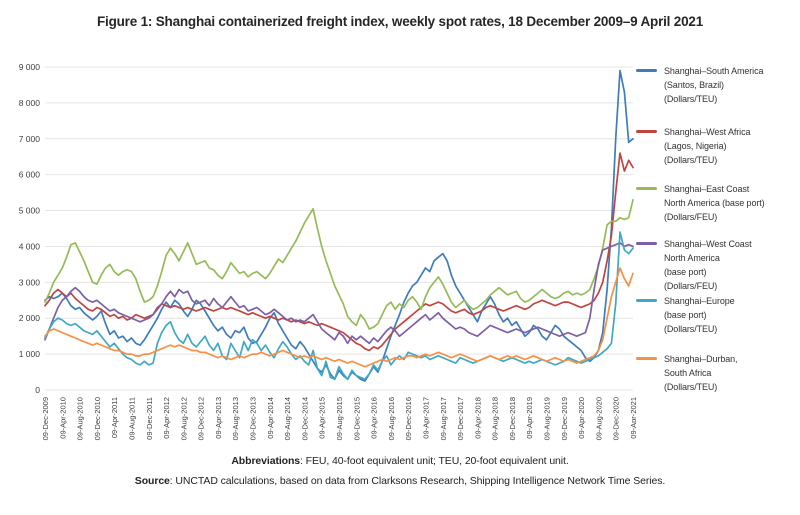  What do you see at coordinates (30, 67) in the screenshot?
I see `y-axis-tick-label: 9 000` at bounding box center [30, 67].